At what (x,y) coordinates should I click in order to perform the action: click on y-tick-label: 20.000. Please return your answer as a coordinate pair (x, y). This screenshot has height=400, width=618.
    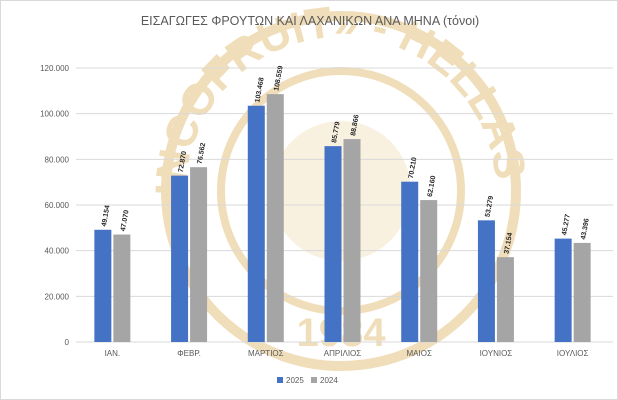
    Looking at the image, I should click on (57, 296).